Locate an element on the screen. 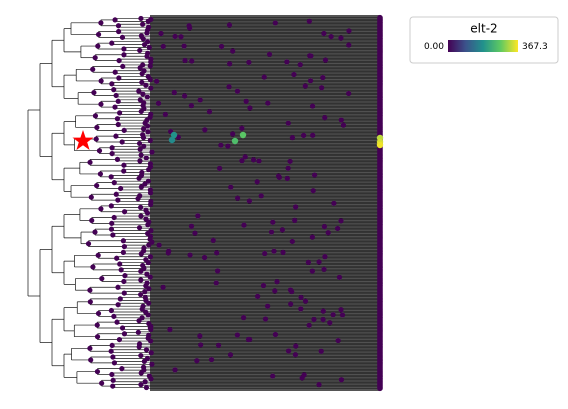  colorbar is located at coordinates (483, 46).